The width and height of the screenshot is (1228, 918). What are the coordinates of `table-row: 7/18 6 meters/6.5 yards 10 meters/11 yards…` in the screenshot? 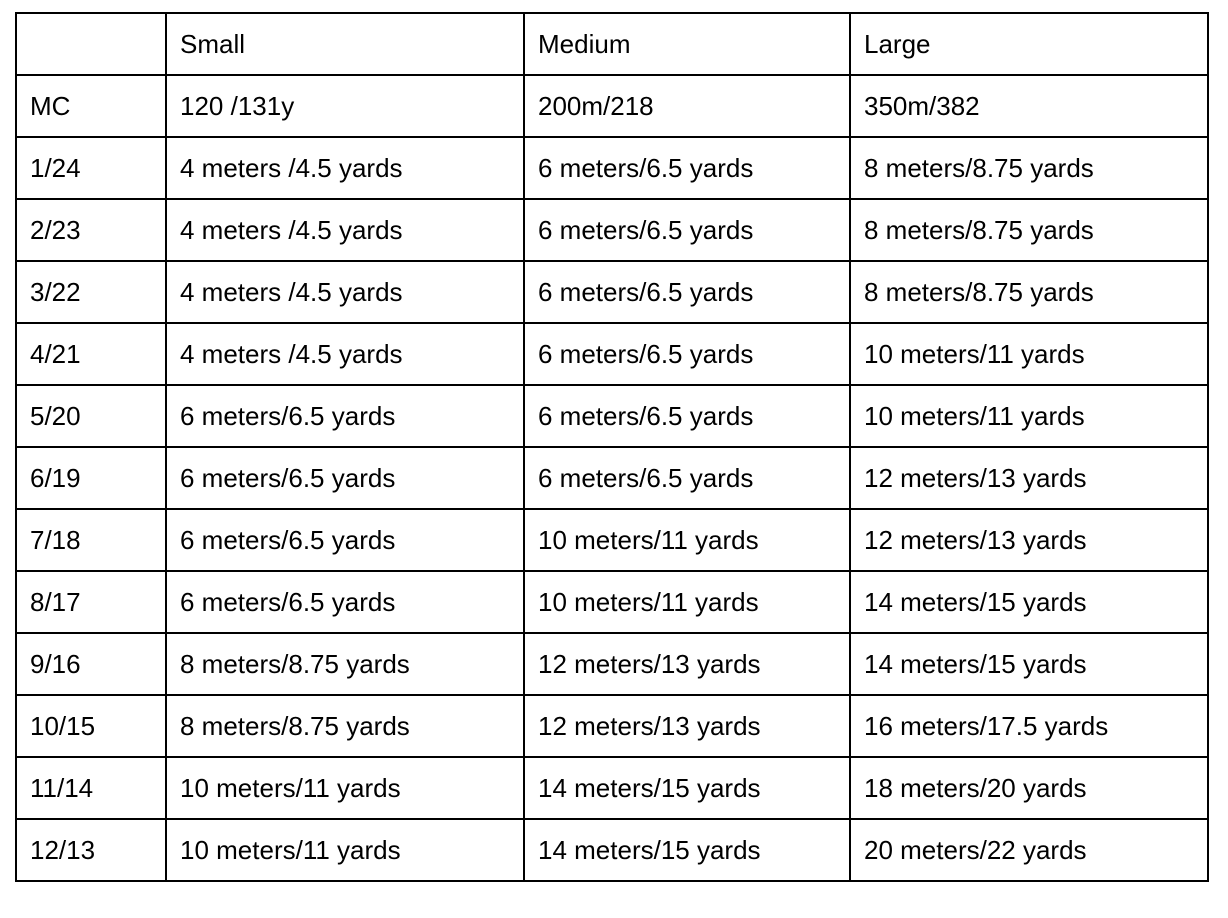 It's located at (612, 540).